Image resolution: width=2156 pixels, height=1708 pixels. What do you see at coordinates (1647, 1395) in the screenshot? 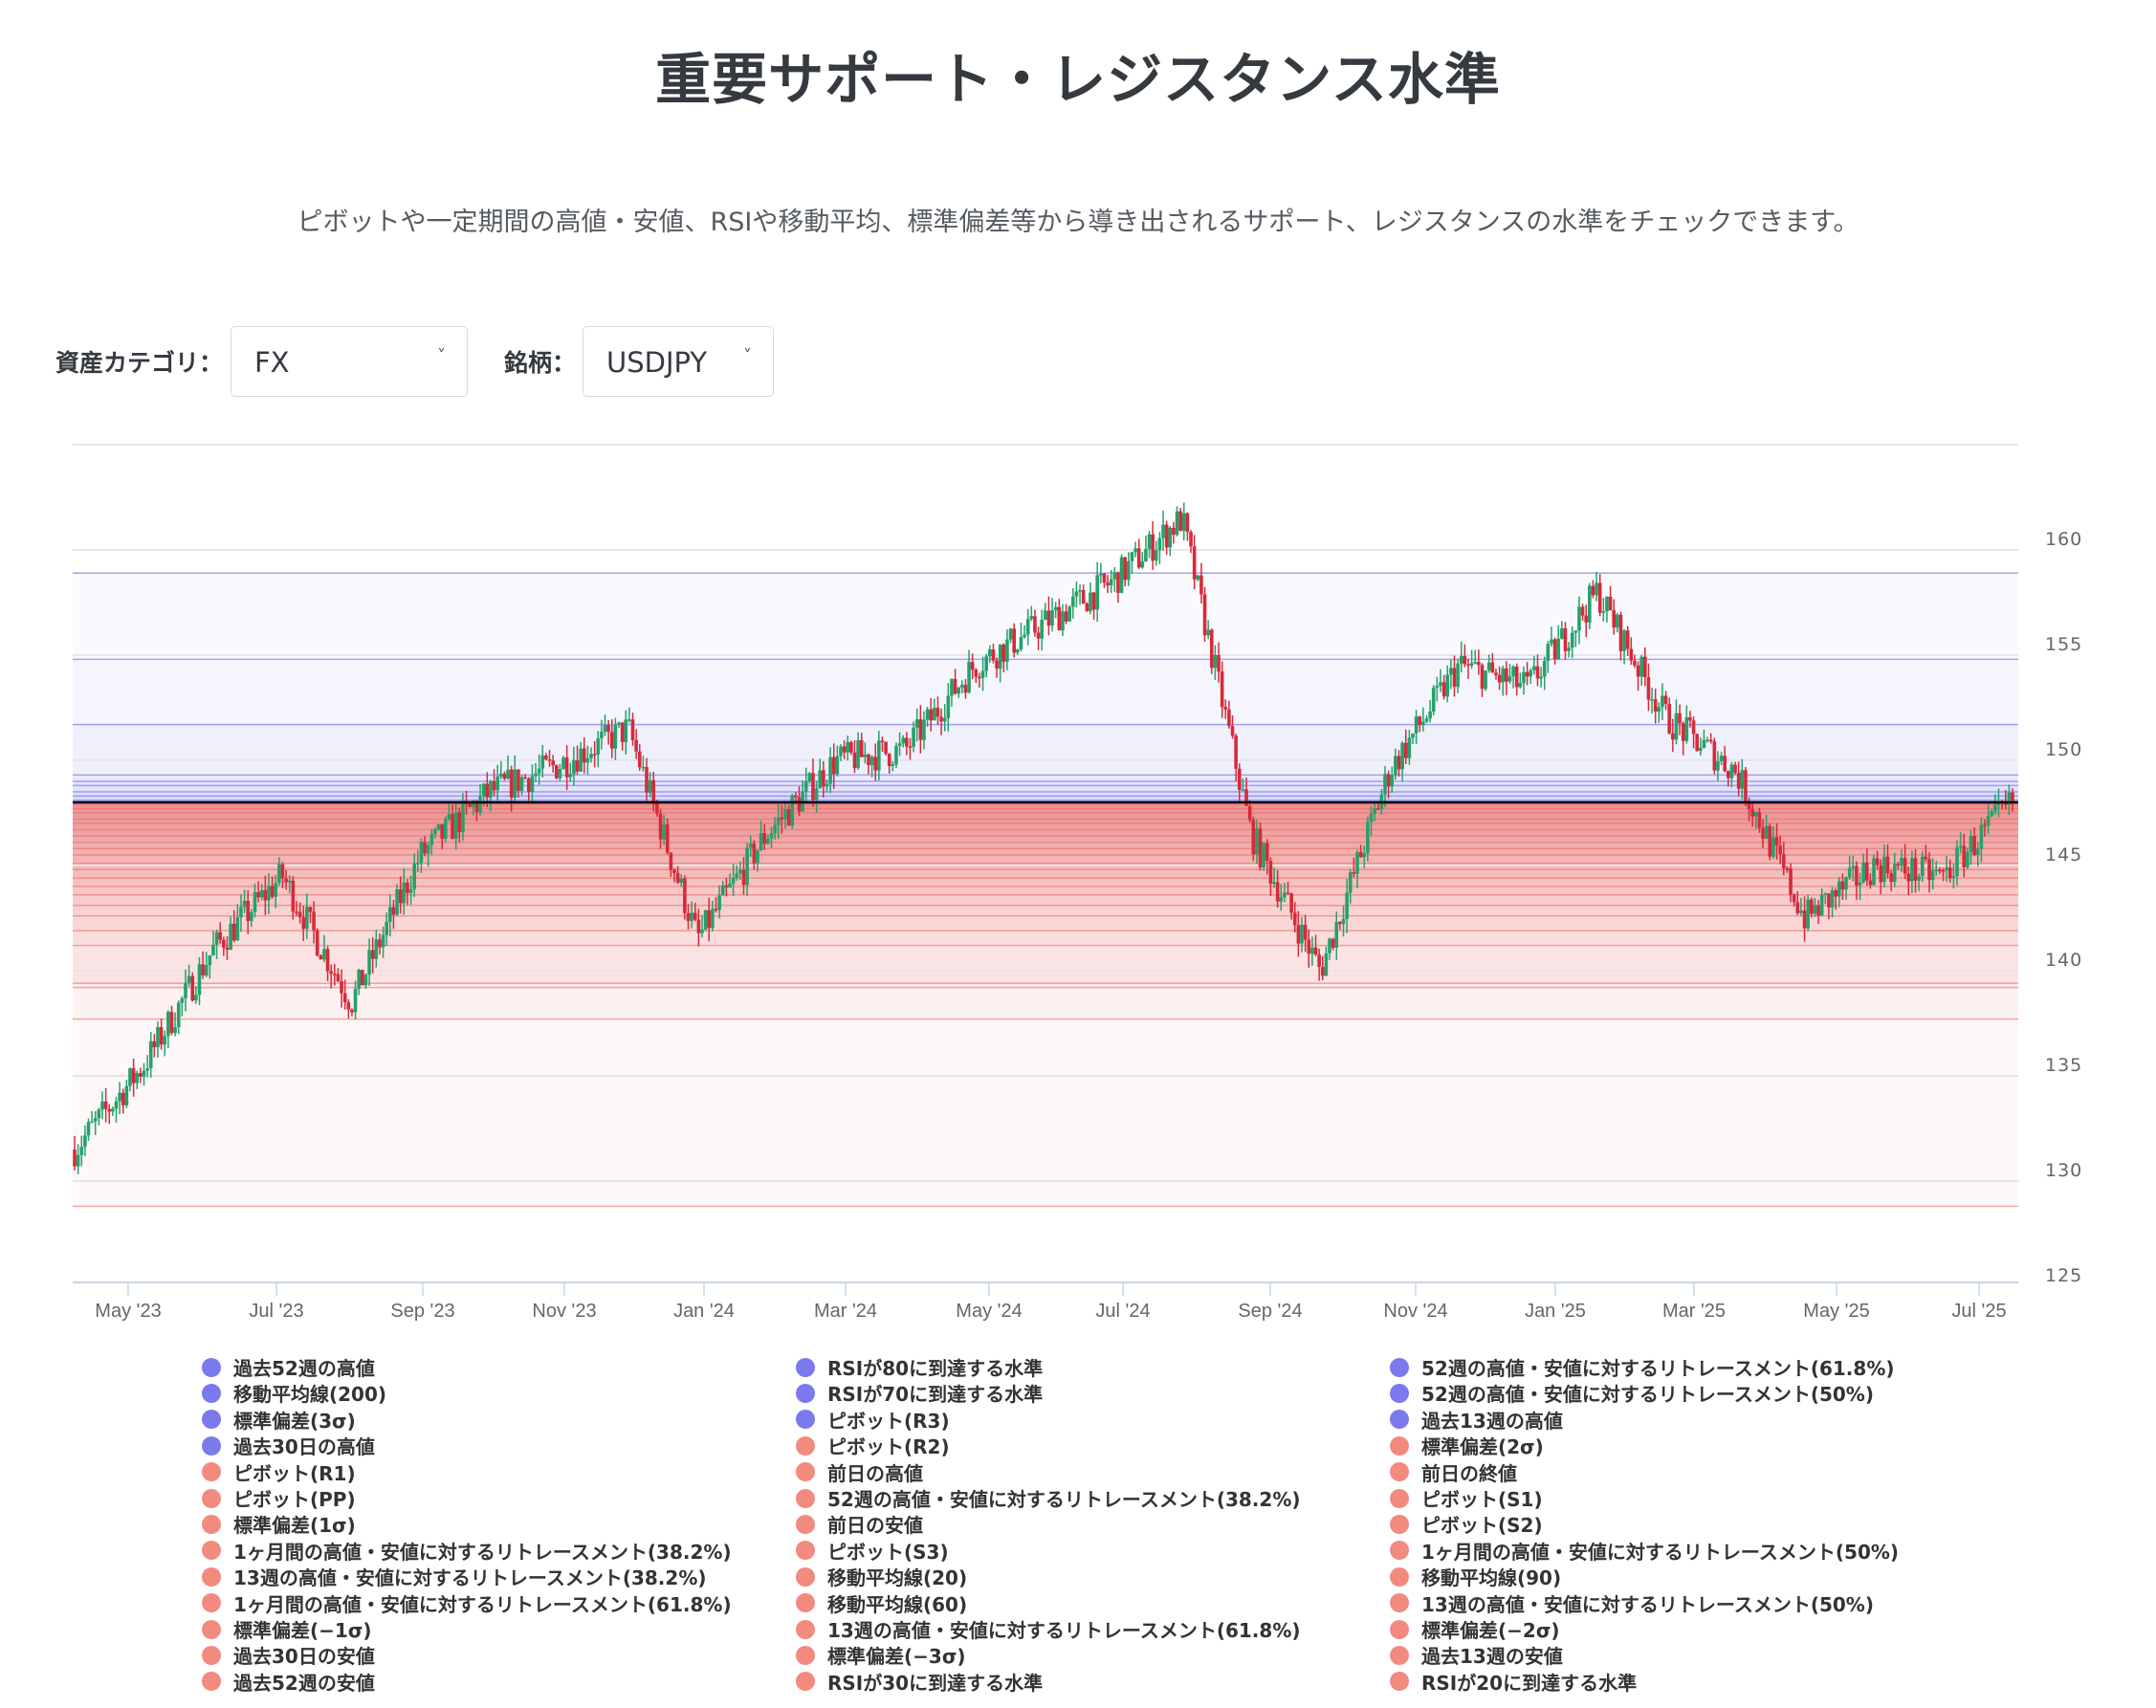
I see `legend-label: 52週の高値・安値に対するリトレースメント(50%)` at bounding box center [1647, 1395].